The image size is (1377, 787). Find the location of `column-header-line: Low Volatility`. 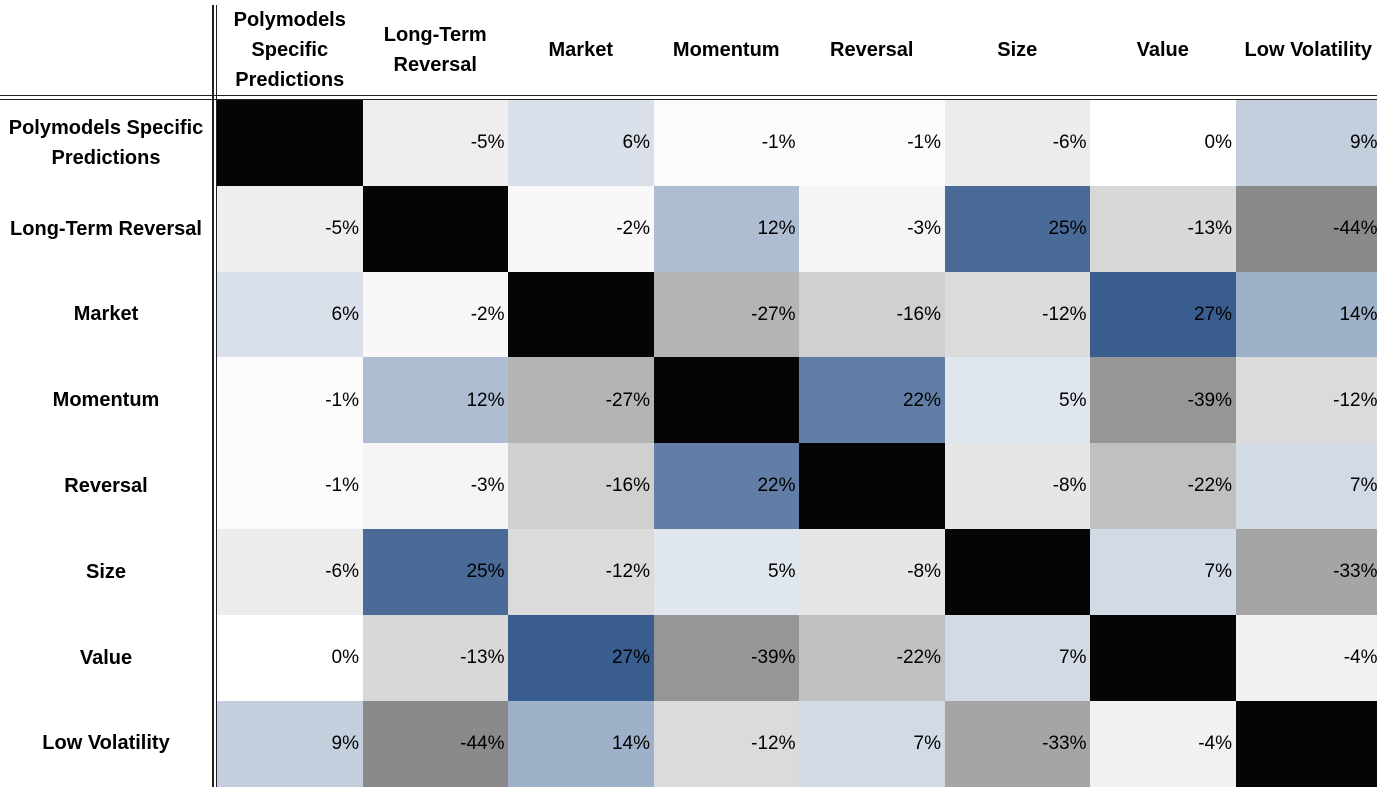

column-header-line: Low Volatility is located at coordinates (1308, 50).